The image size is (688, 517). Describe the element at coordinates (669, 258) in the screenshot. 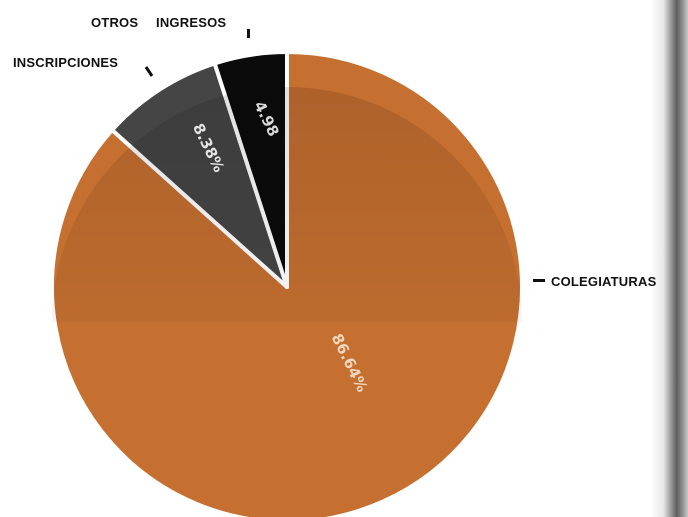

I see `photo-edge-strip` at that location.